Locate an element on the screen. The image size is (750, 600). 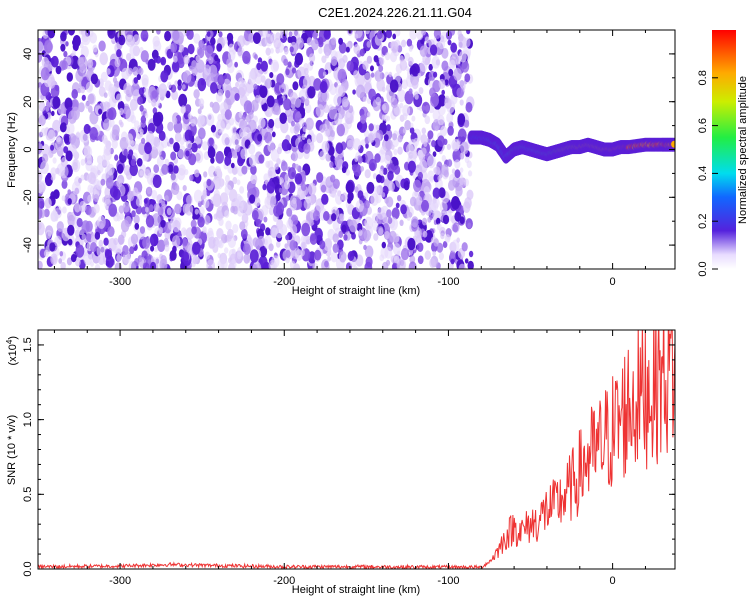
x-tick-label: 0 is located at coordinates (613, 581).